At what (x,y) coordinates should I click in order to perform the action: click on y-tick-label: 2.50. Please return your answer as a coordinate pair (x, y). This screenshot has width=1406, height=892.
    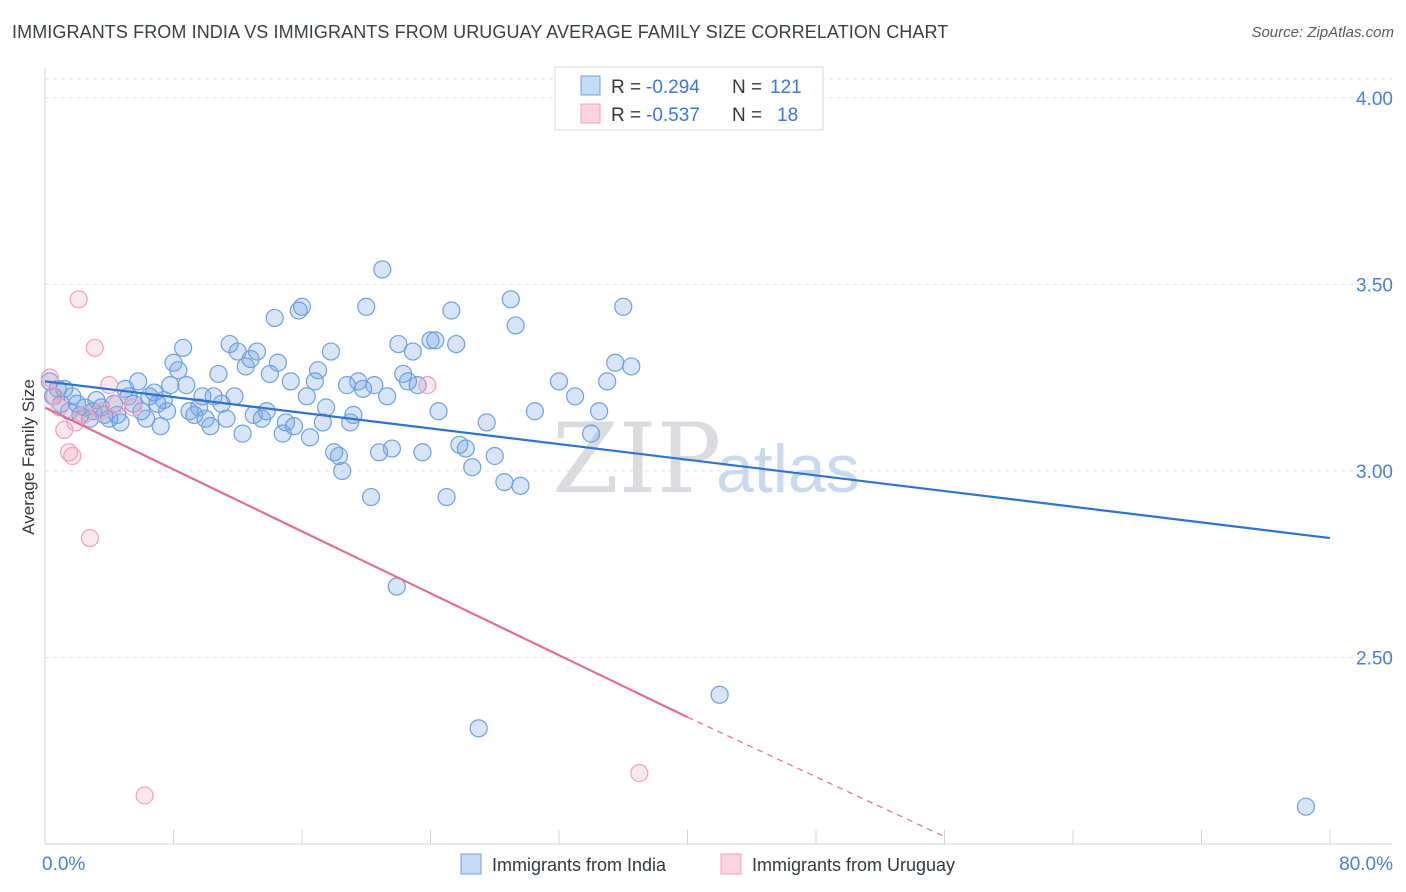
    Looking at the image, I should click on (1374, 658).